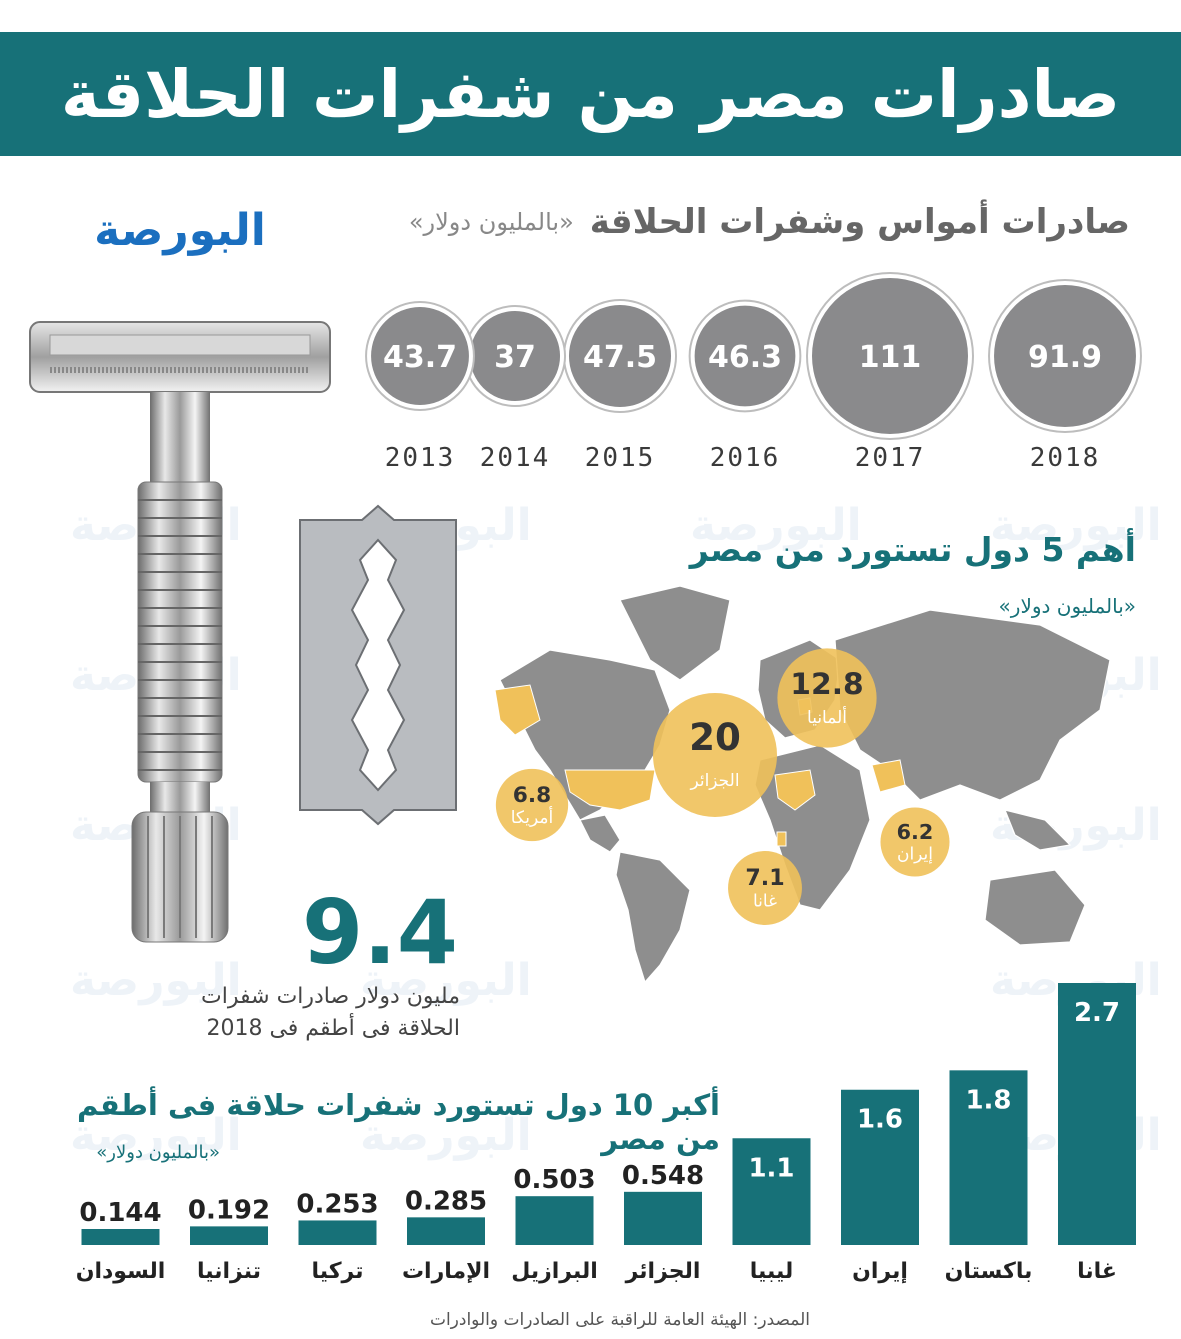 Image resolution: width=1181 pixels, height=1339 pixels. I want to click on highlight-value: 9.4, so click(380, 932).